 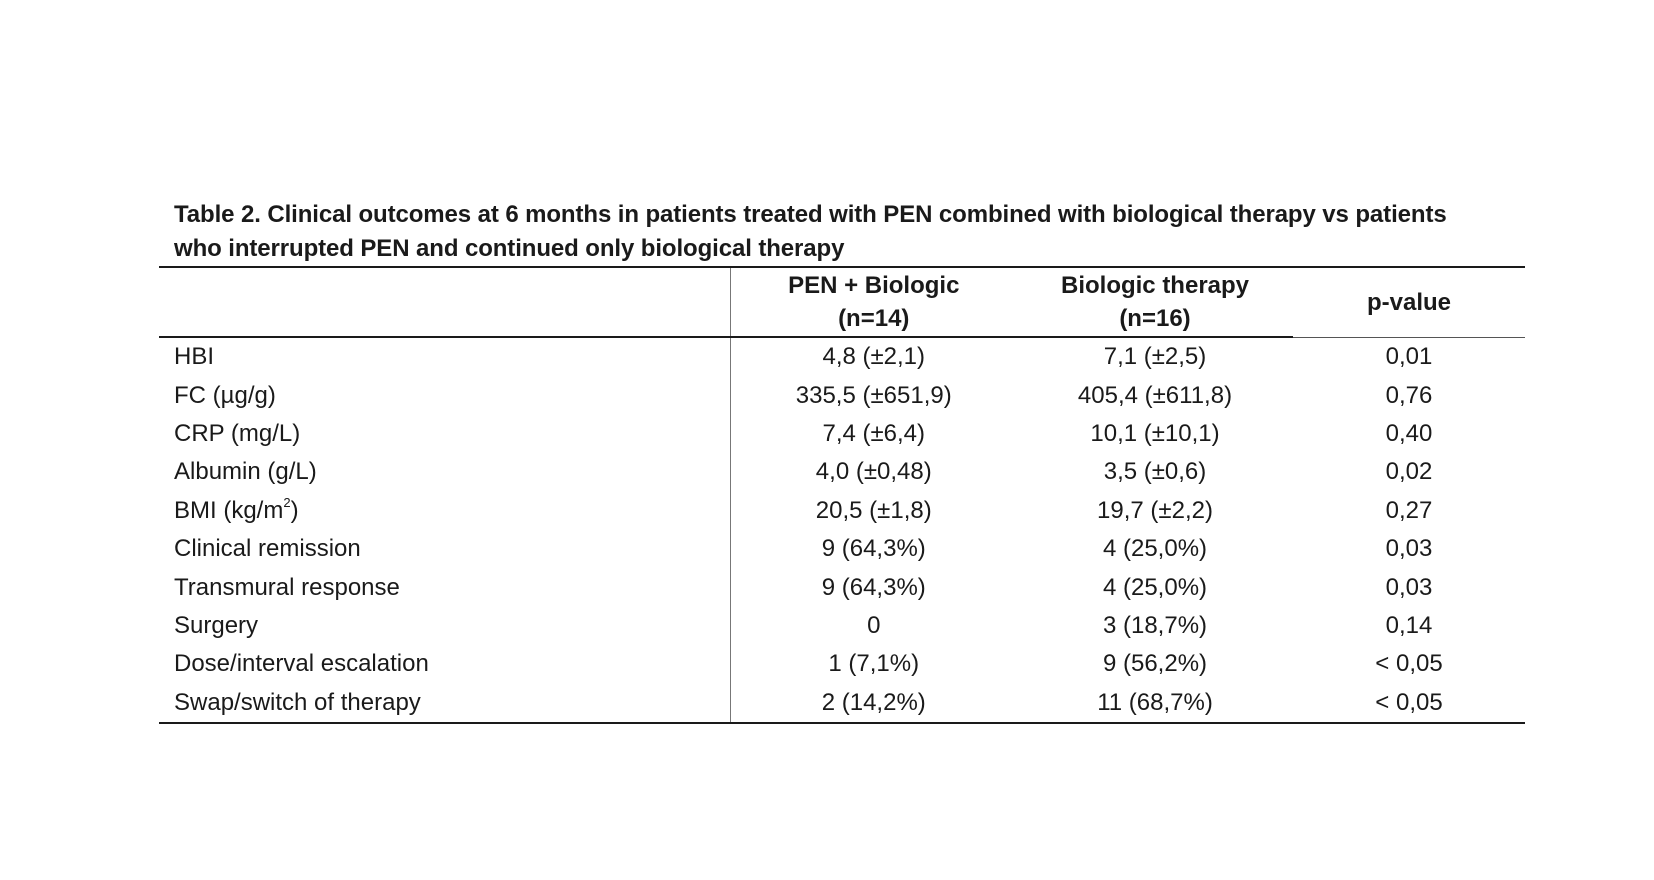 What do you see at coordinates (1155, 318) in the screenshot?
I see `header-biologic-n: (n=16)` at bounding box center [1155, 318].